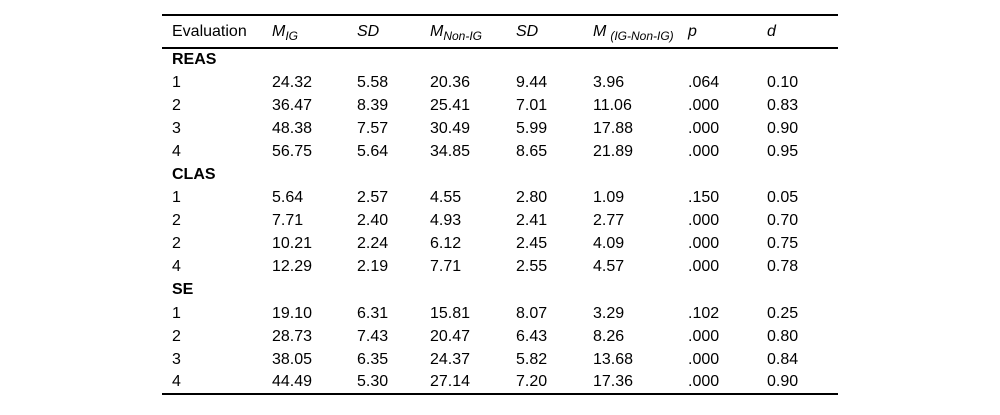 The width and height of the screenshot is (1000, 415). What do you see at coordinates (446, 221) in the screenshot?
I see `table-cell: 4.93` at bounding box center [446, 221].